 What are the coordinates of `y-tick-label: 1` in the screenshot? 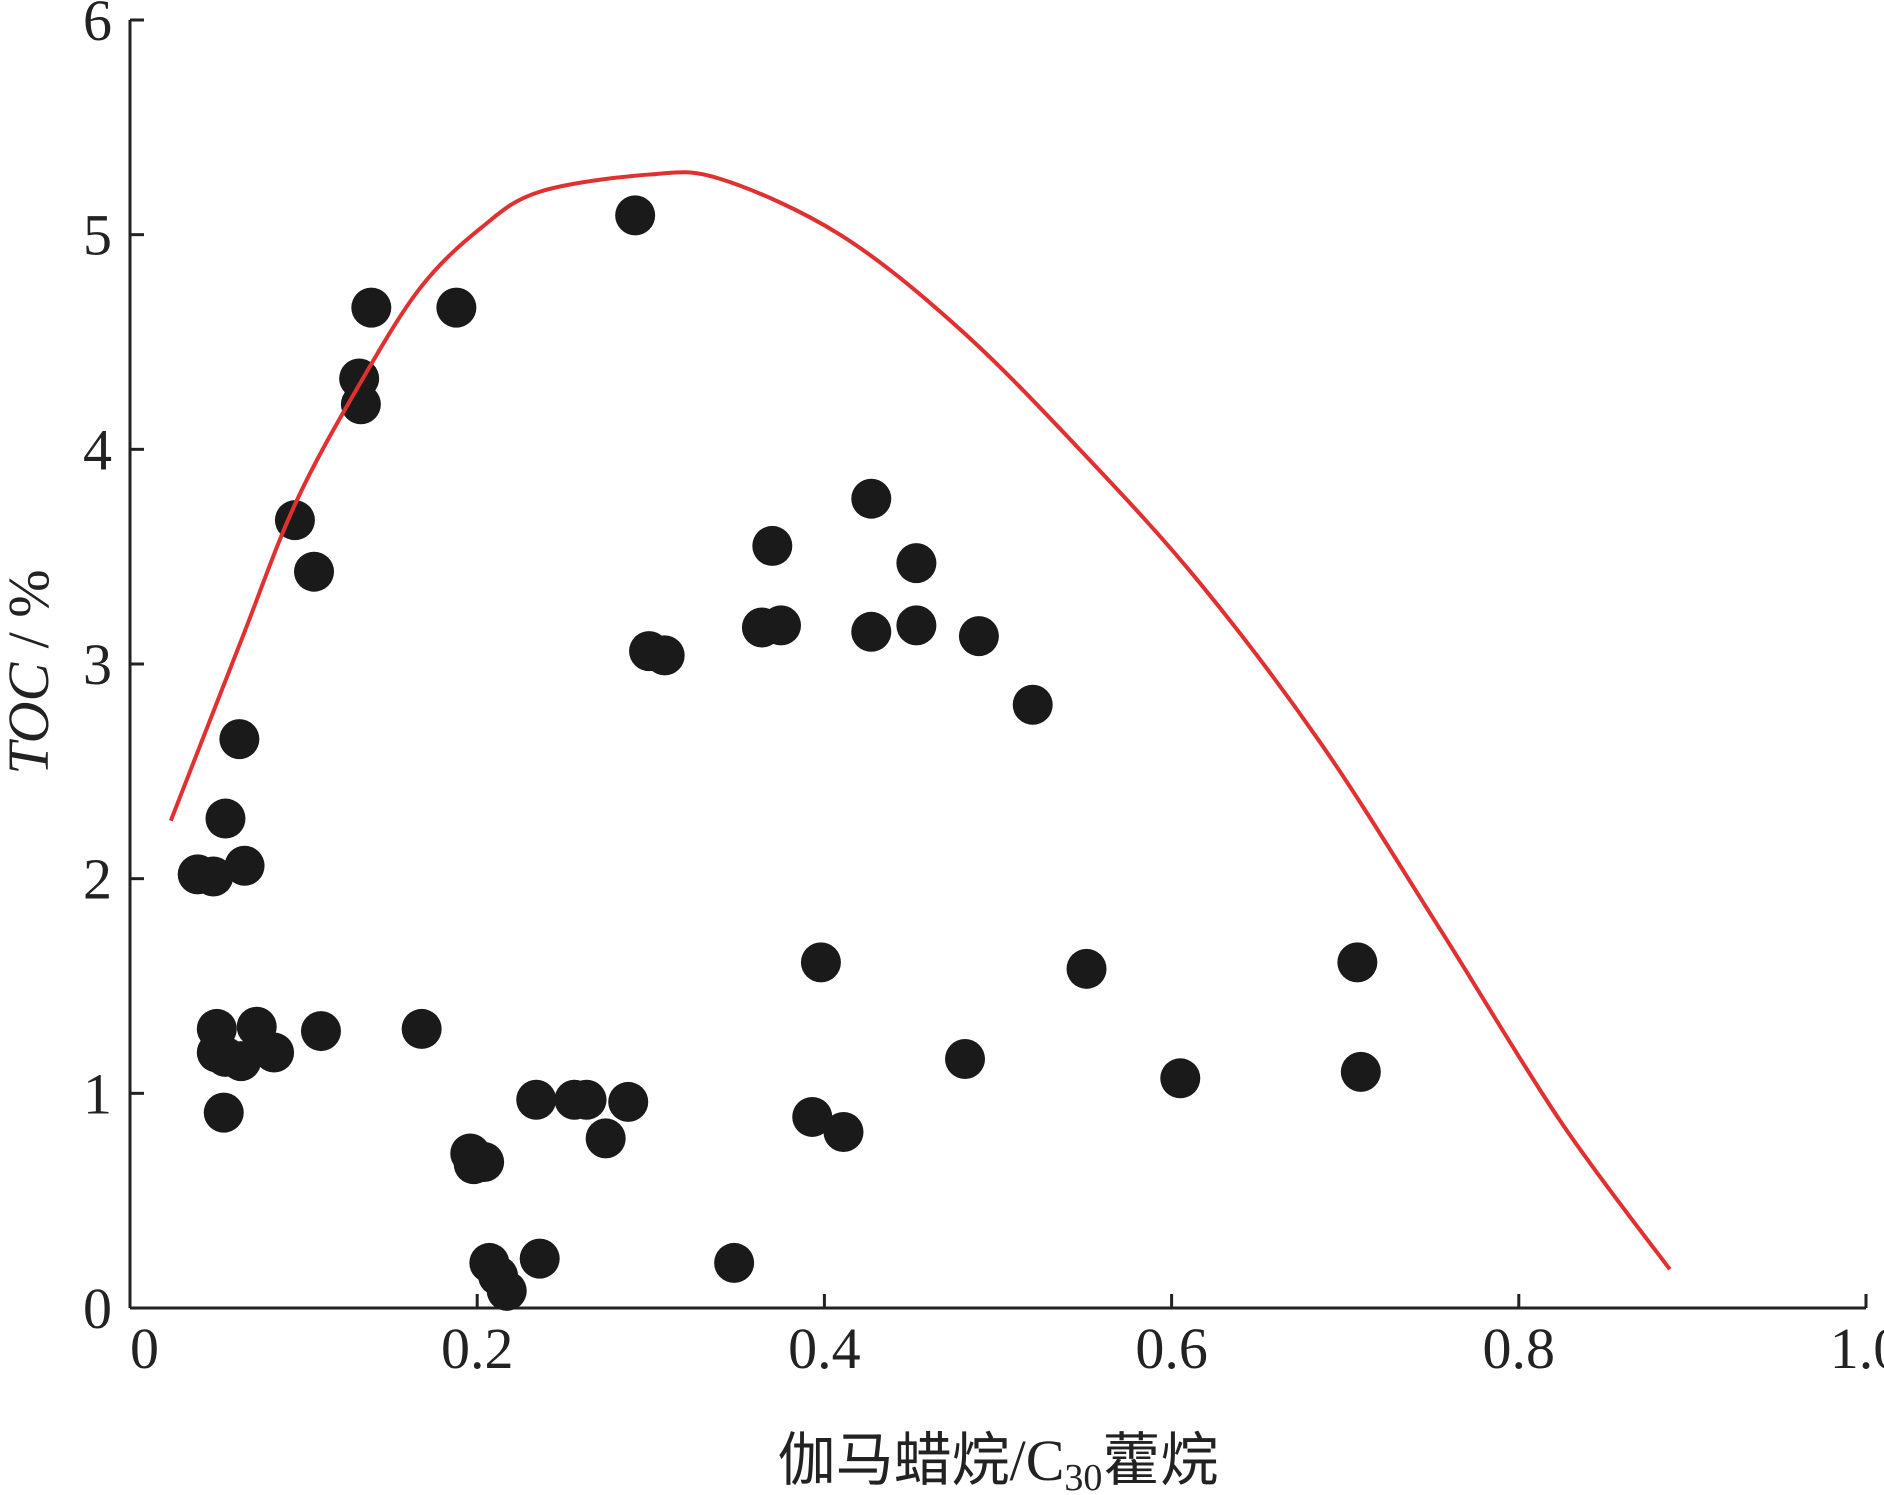 It's located at (97, 1093).